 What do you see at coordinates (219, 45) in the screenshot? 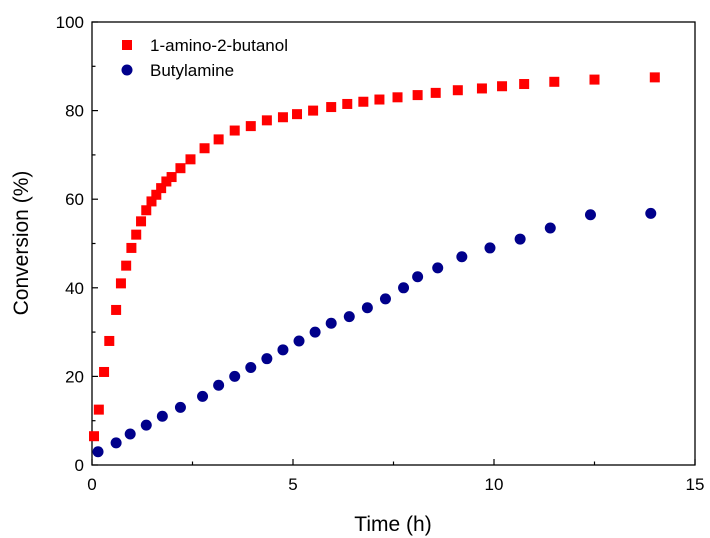
I see `legend-label: 1-amino-2-butanol` at bounding box center [219, 45].